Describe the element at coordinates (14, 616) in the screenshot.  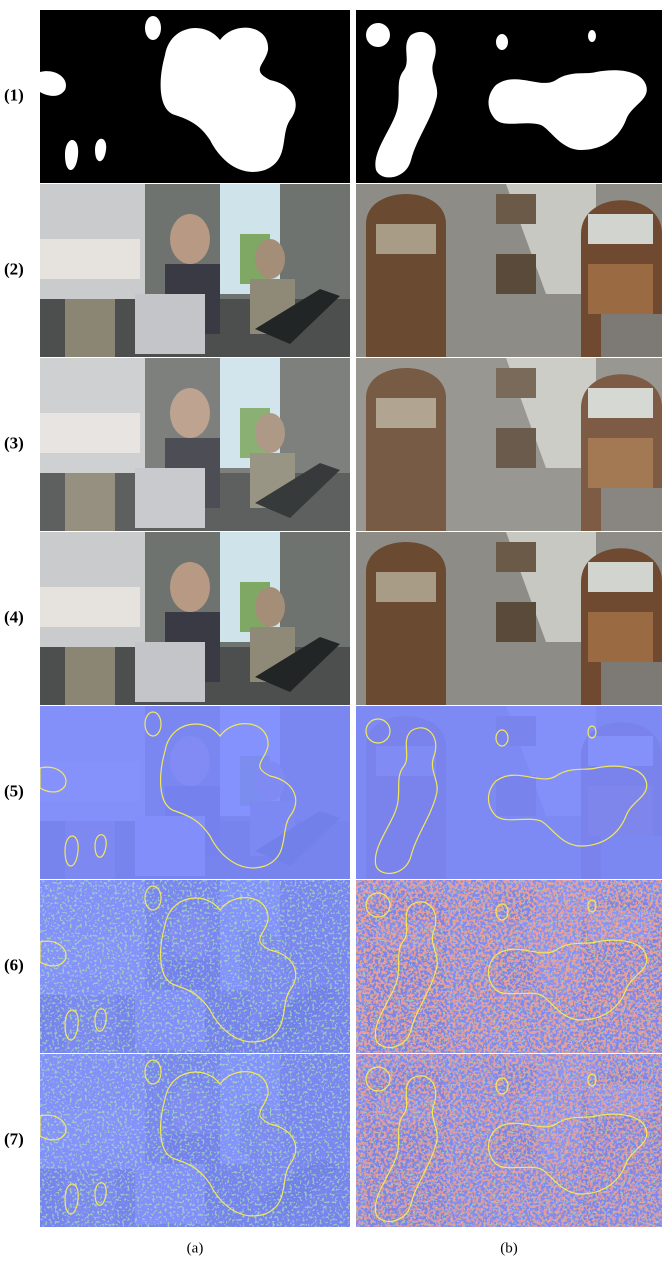
I see `row-label: (4)` at that location.